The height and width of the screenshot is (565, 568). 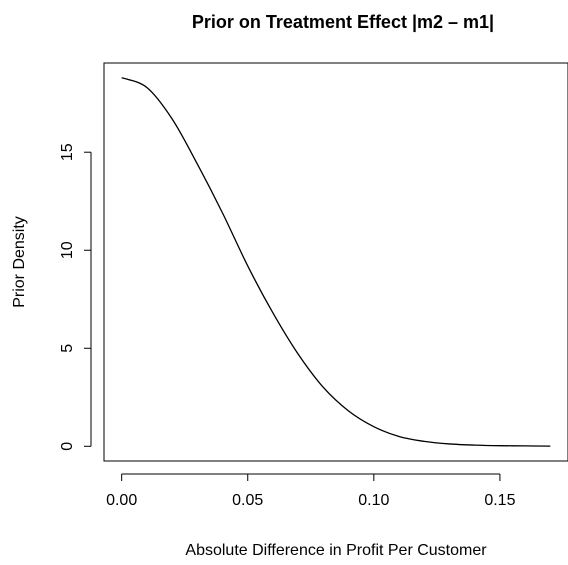 What do you see at coordinates (19, 262) in the screenshot?
I see `y-axis-label: Prior Density` at bounding box center [19, 262].